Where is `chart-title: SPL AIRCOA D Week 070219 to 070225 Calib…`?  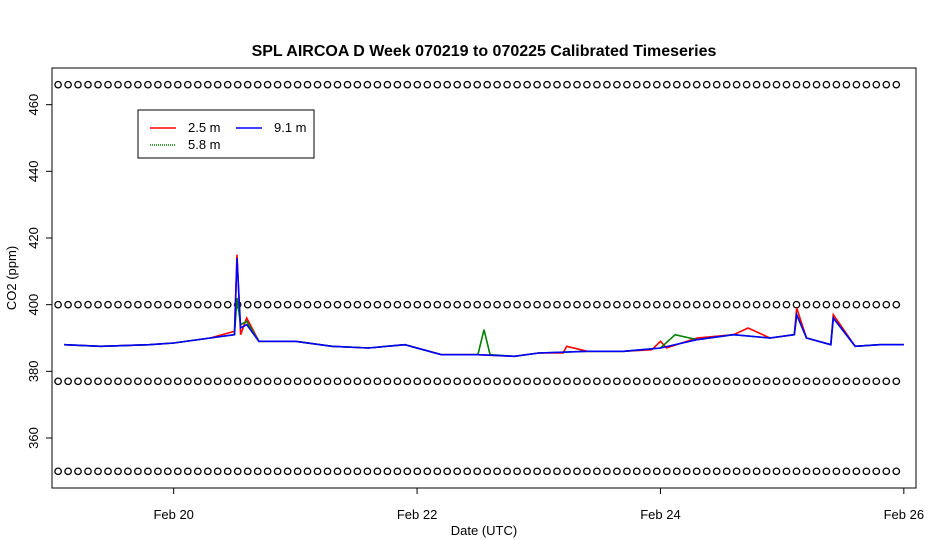 chart-title: SPL AIRCOA D Week 070219 to 070225 Calib… is located at coordinates (484, 51).